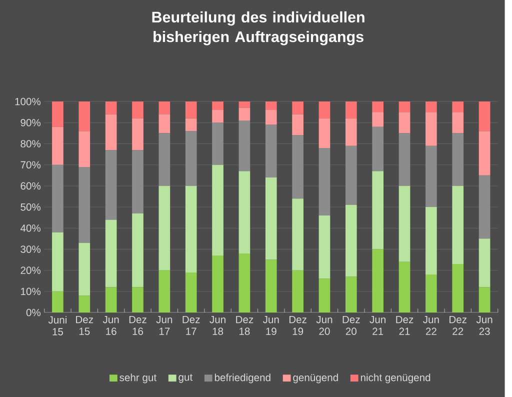 This screenshot has height=397, width=512. What do you see at coordinates (191, 325) in the screenshot?
I see `x-tick-label: Dez 17` at bounding box center [191, 325].